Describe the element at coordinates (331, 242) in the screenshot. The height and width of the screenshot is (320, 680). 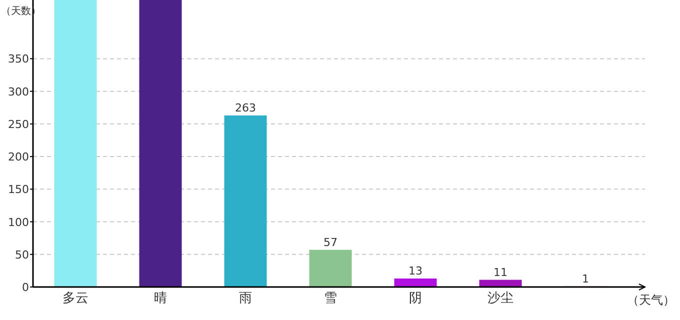
I see `data-label: 57` at that location.